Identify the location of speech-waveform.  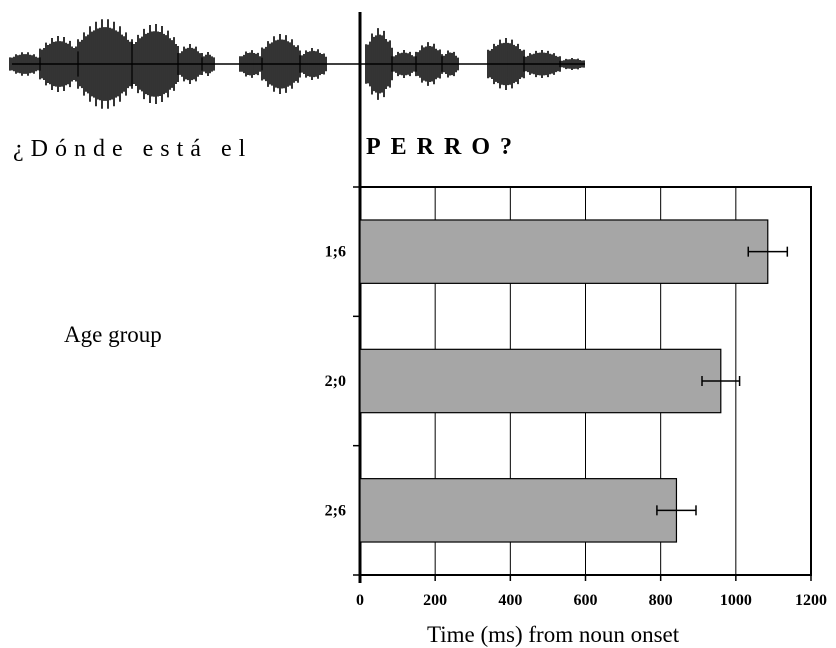
(297, 64).